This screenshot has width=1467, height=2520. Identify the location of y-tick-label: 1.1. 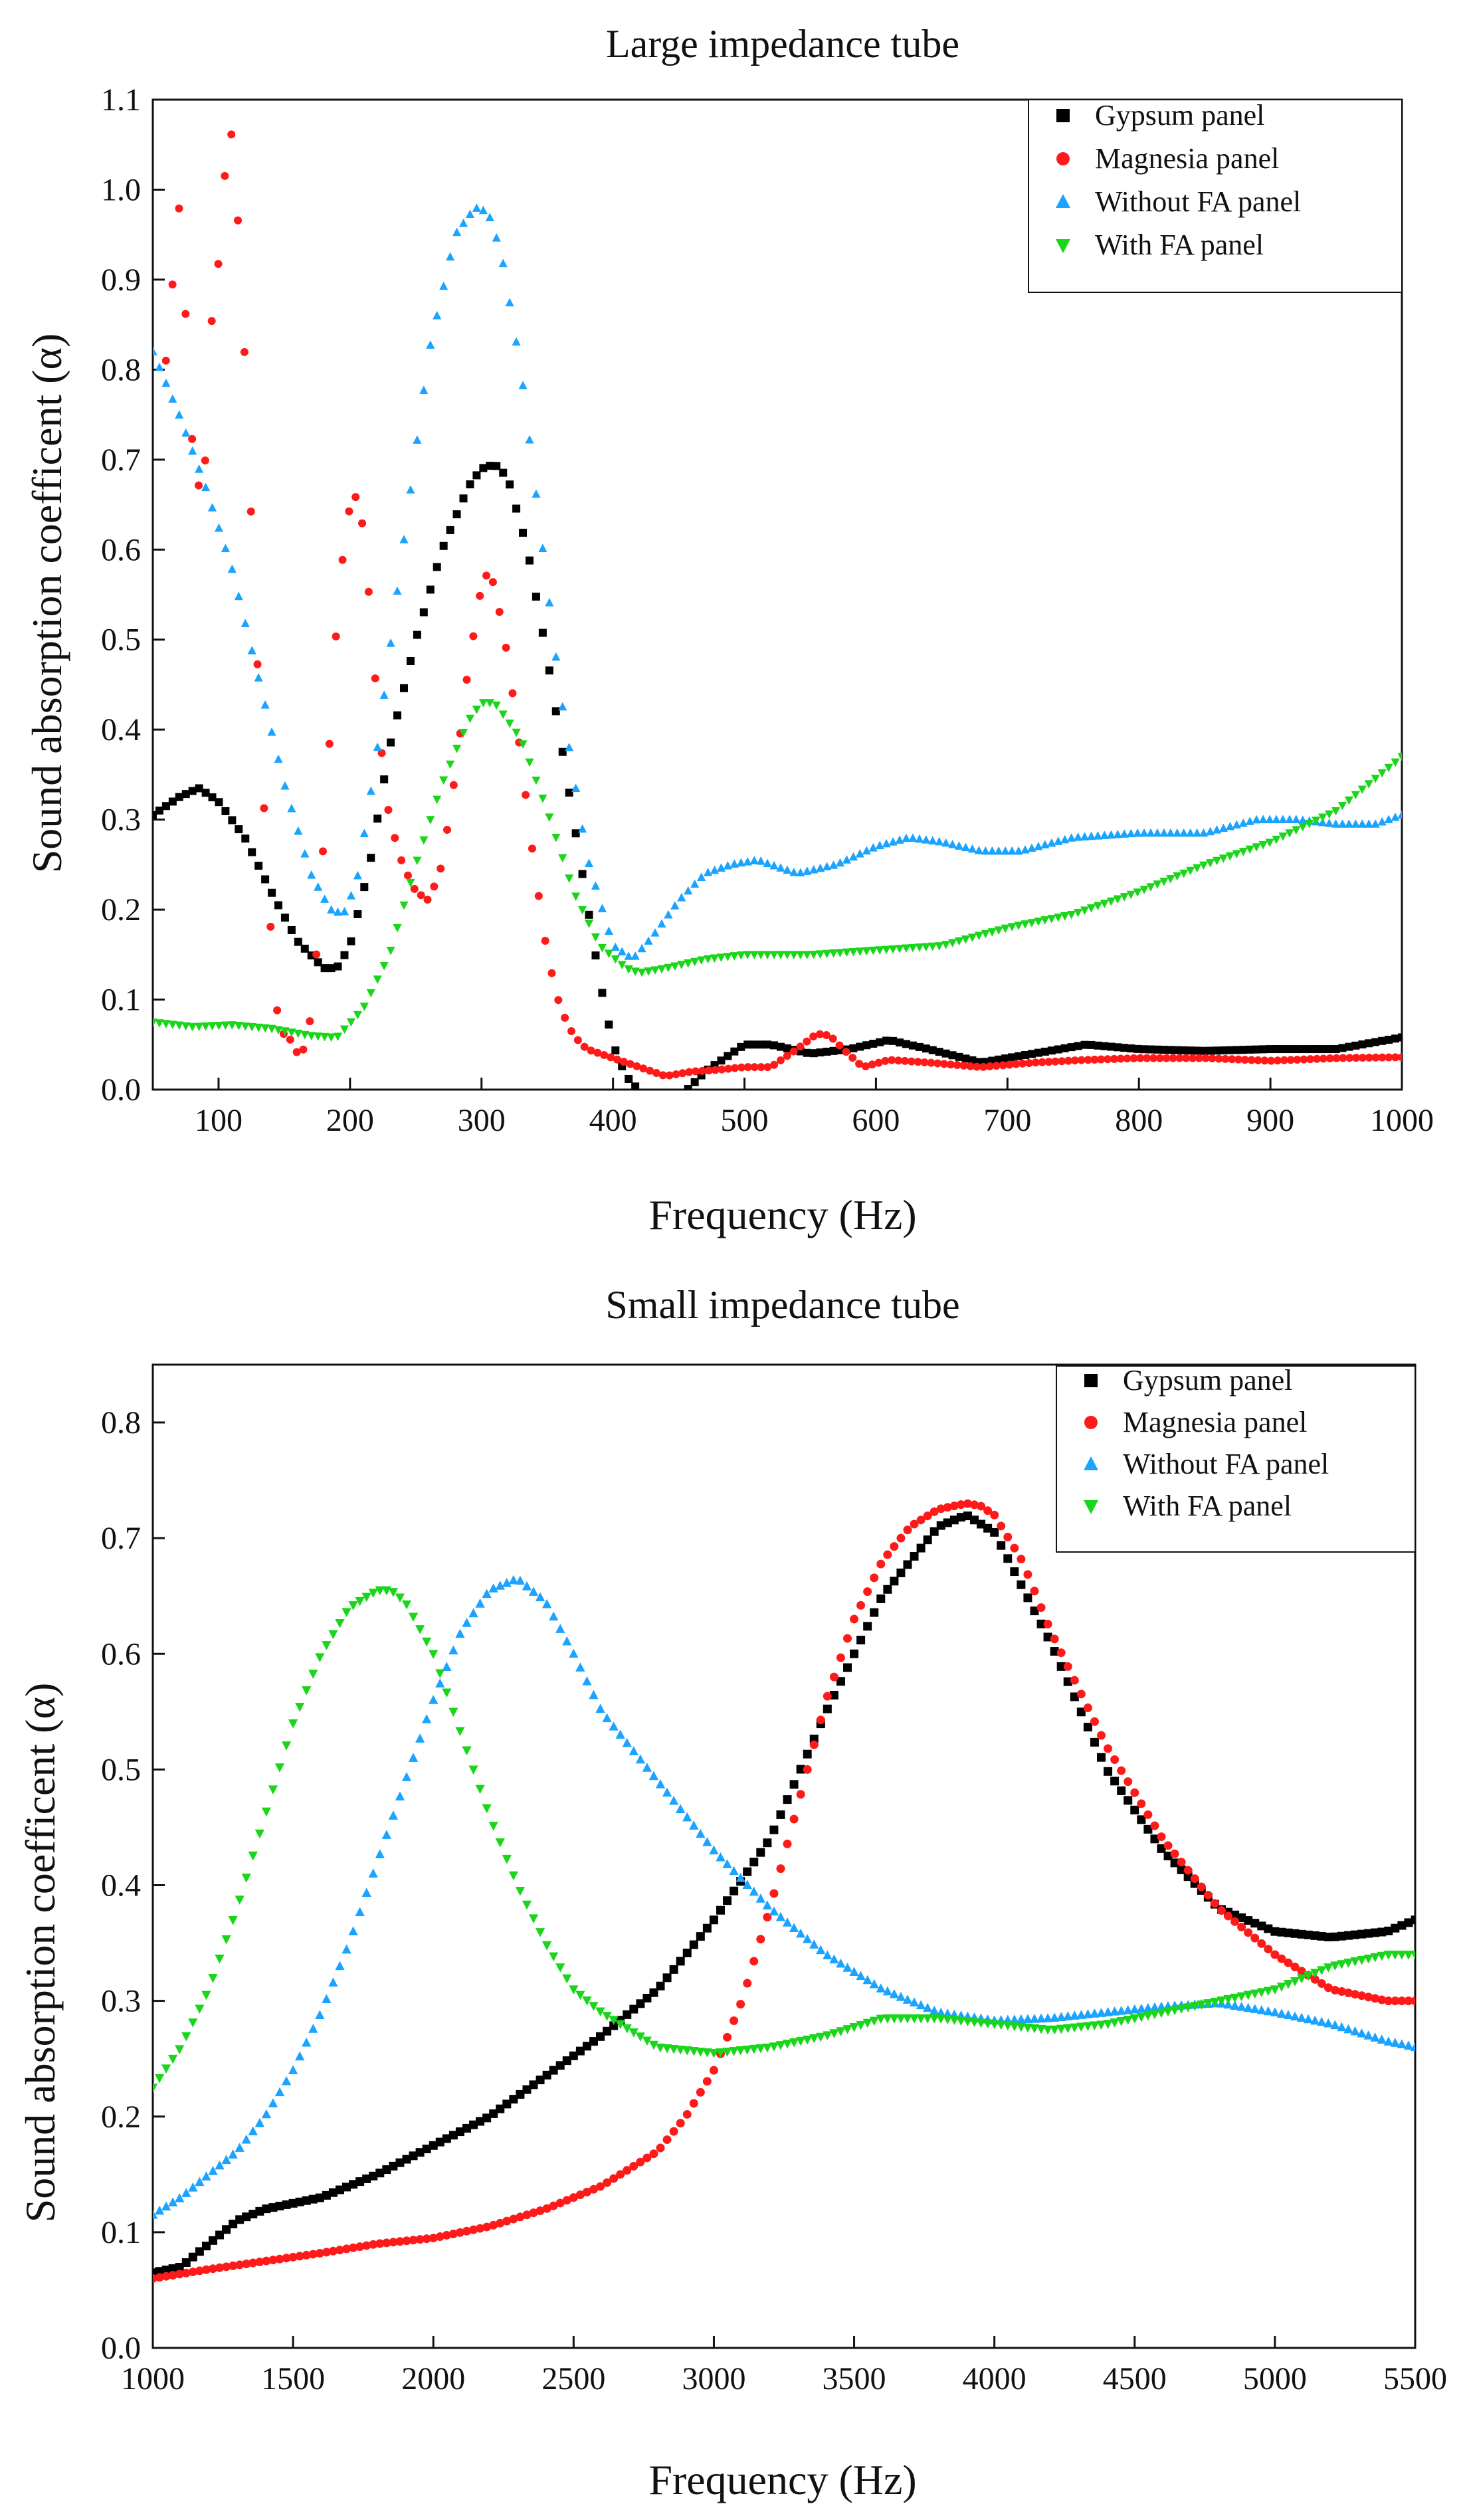
(121, 100).